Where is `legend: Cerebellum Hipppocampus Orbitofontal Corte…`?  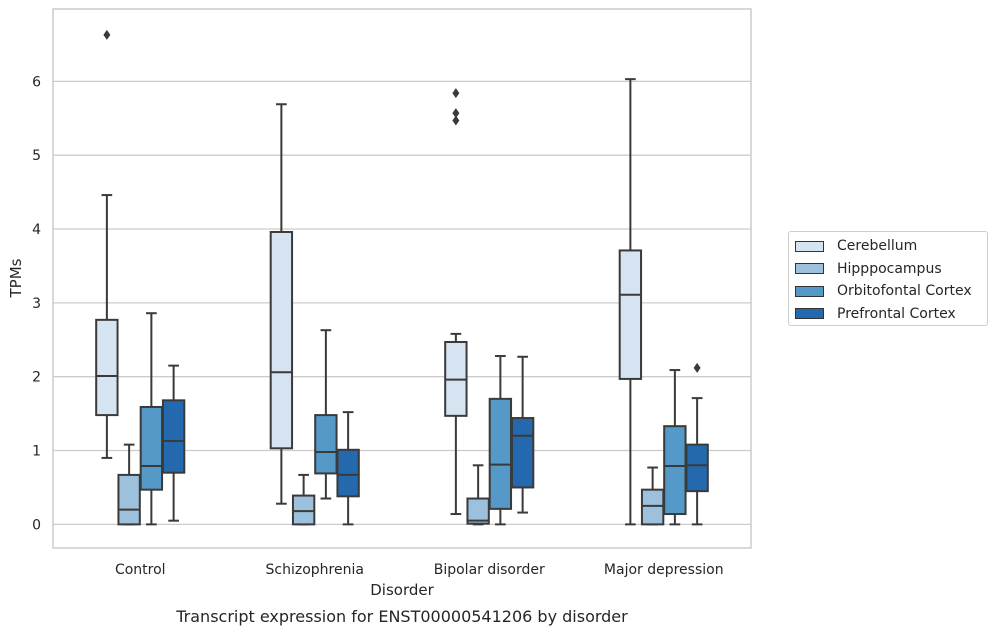
legend: Cerebellum Hipppocampus Orbitofontal Corte… is located at coordinates (888, 278).